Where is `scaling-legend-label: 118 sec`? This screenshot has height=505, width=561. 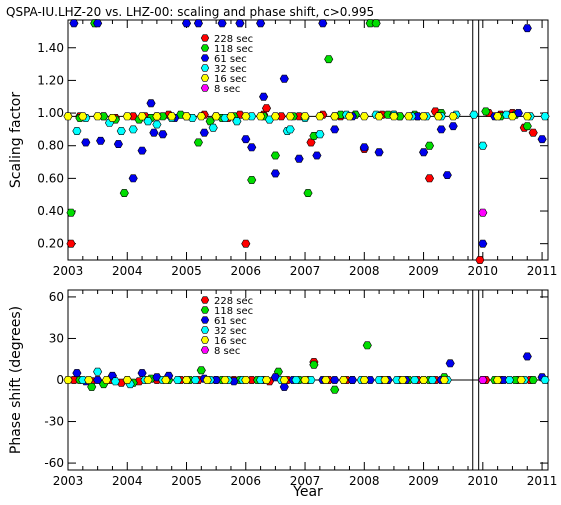
scaling-legend-label: 118 sec is located at coordinates (233, 49).